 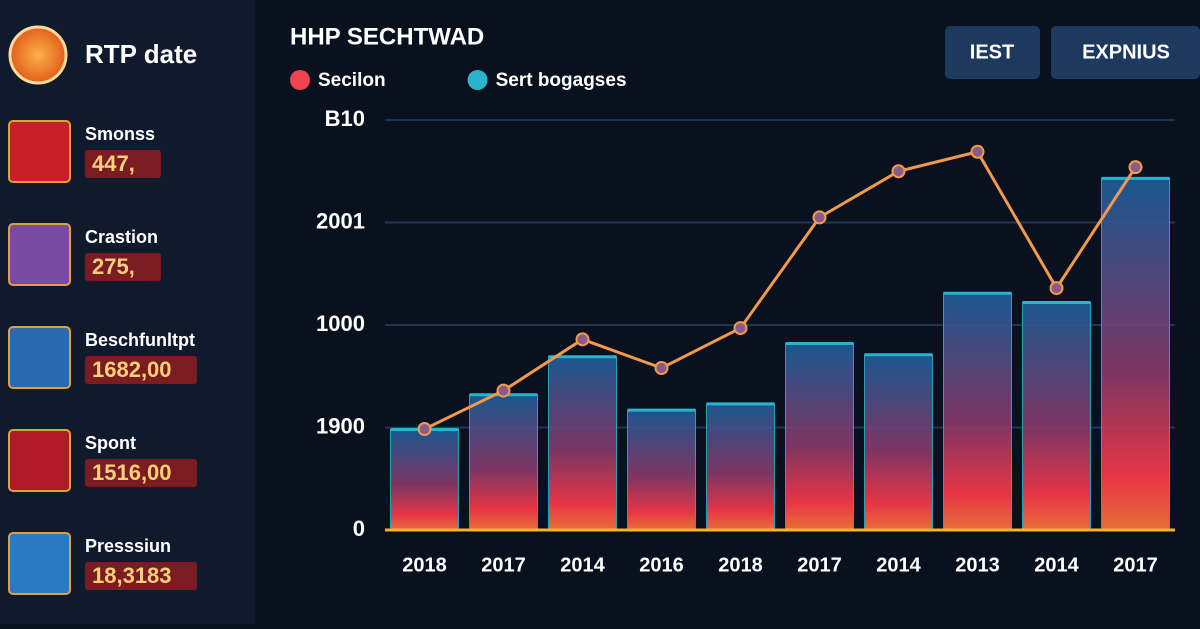 I want to click on item-name: Crastion, so click(x=121, y=237).